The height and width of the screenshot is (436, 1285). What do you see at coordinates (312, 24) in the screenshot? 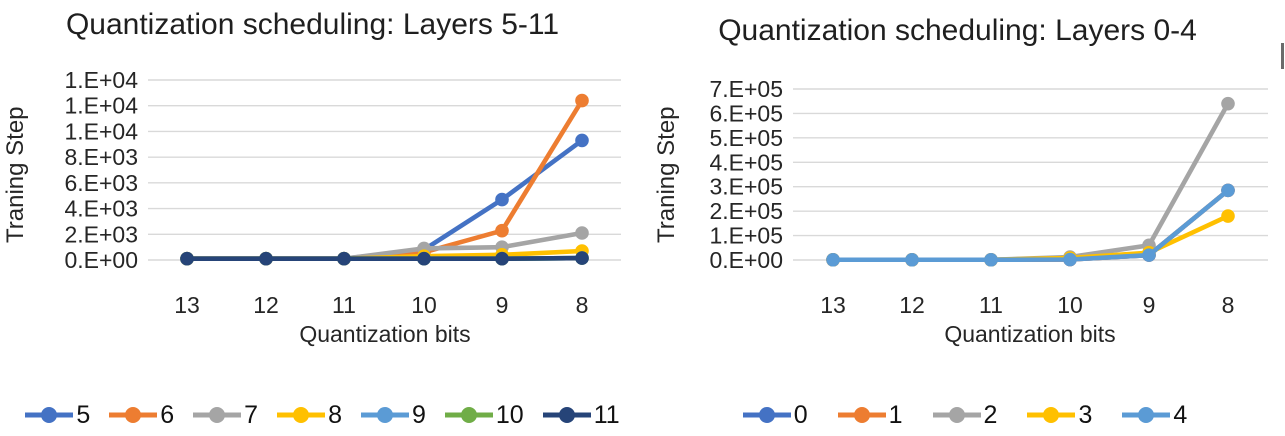
I see `chart-title: Quantization scheduling: Layers 5-11` at bounding box center [312, 24].